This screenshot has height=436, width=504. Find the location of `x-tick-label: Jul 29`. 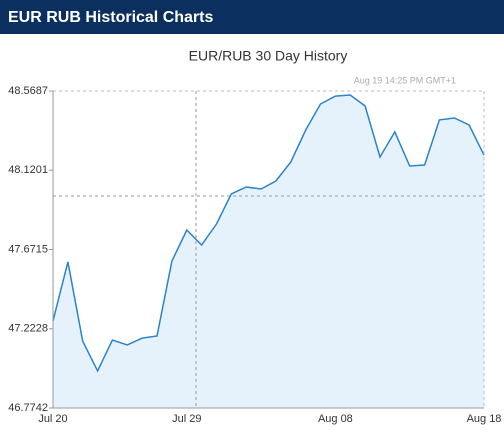

x-tick-label: Jul 29 is located at coordinates (186, 419).